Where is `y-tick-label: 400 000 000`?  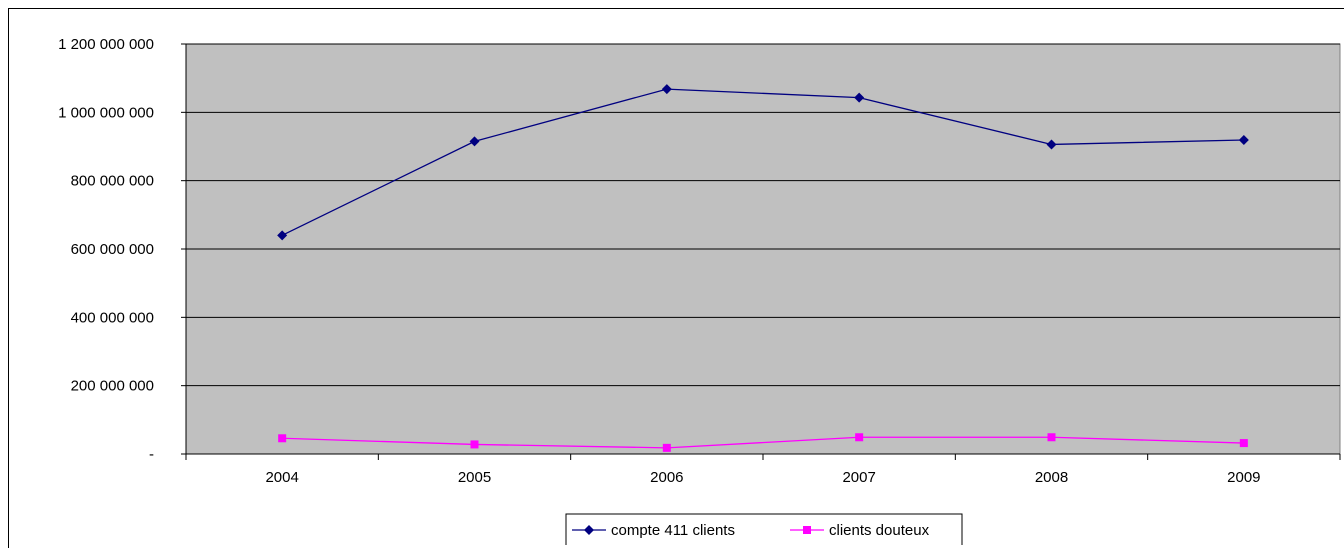 y-tick-label: 400 000 000 is located at coordinates (112, 317).